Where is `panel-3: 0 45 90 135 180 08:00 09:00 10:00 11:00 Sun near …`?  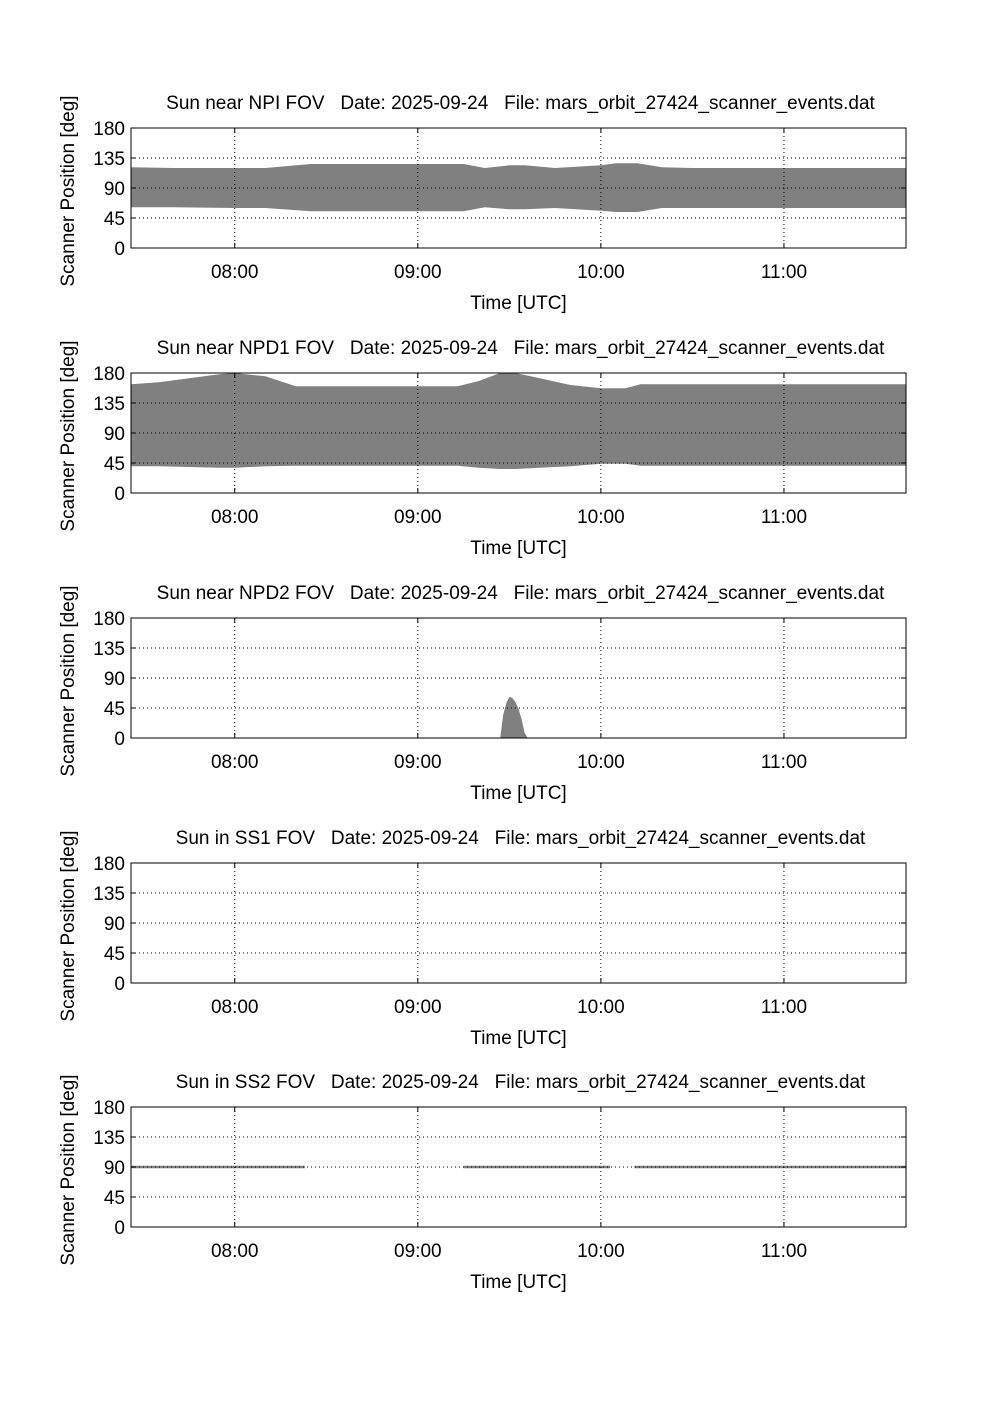
panel-3: 0 45 90 135 180 08:00 09:00 10:00 11:00 Sun near … is located at coordinates (482, 693).